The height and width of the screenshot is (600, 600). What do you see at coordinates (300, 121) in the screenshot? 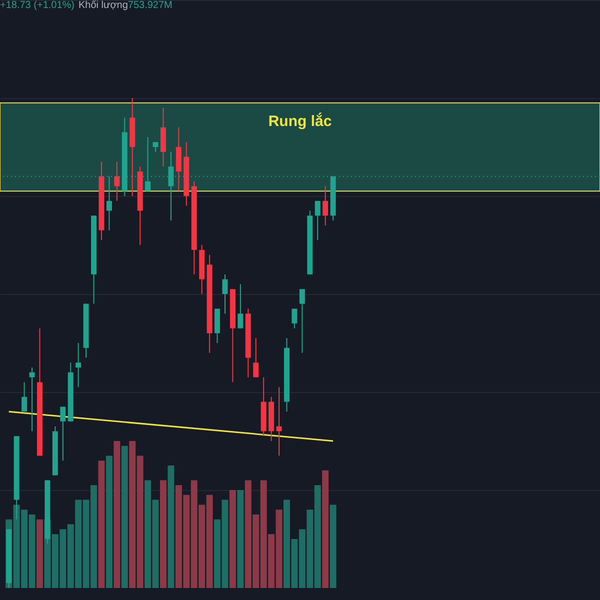
I see `band-label: Rung lắc` at bounding box center [300, 121].